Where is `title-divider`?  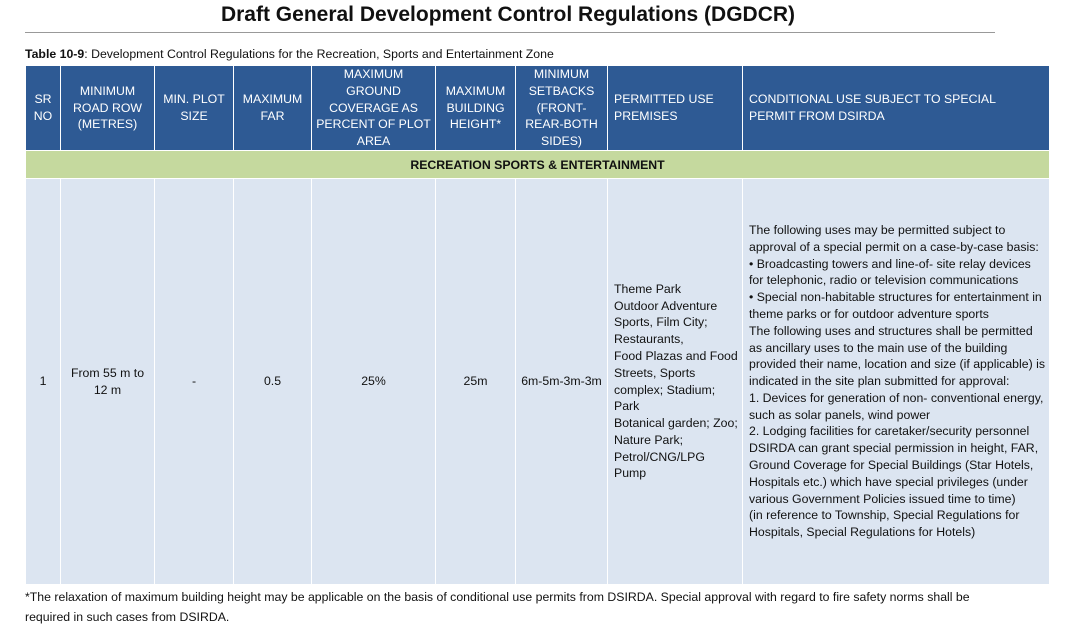 title-divider is located at coordinates (510, 32).